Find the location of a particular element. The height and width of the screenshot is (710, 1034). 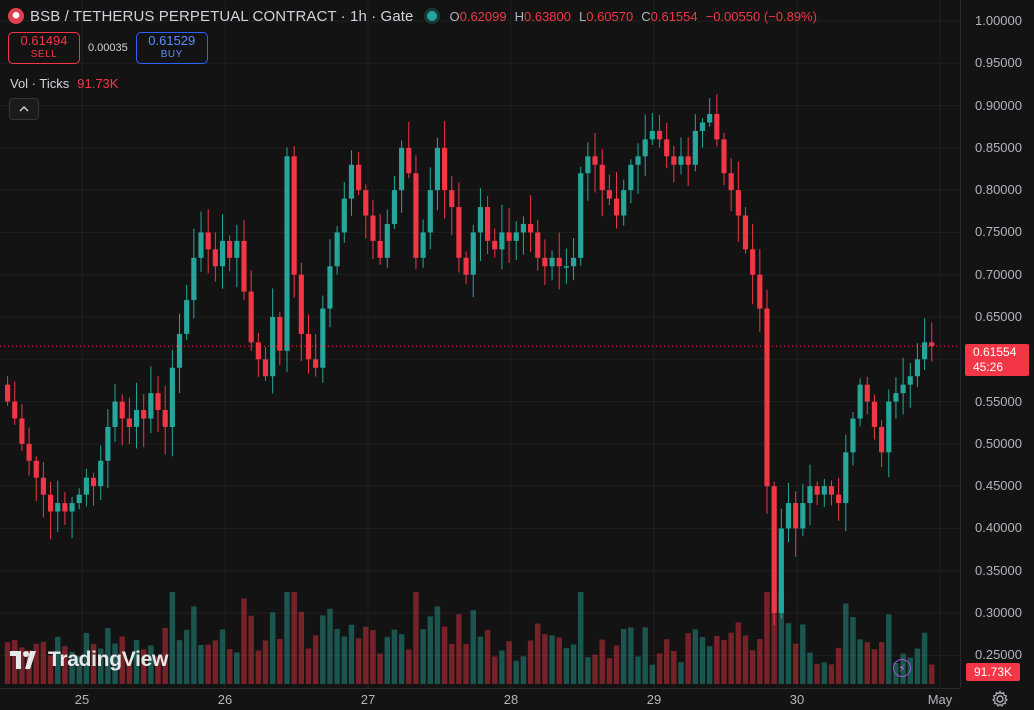

collapse-indicators-button is located at coordinates (24, 109).